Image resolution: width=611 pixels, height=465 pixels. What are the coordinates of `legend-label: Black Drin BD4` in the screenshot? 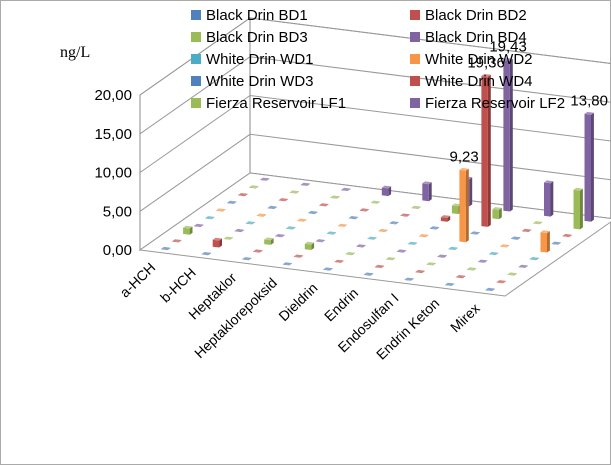 It's located at (476, 37).